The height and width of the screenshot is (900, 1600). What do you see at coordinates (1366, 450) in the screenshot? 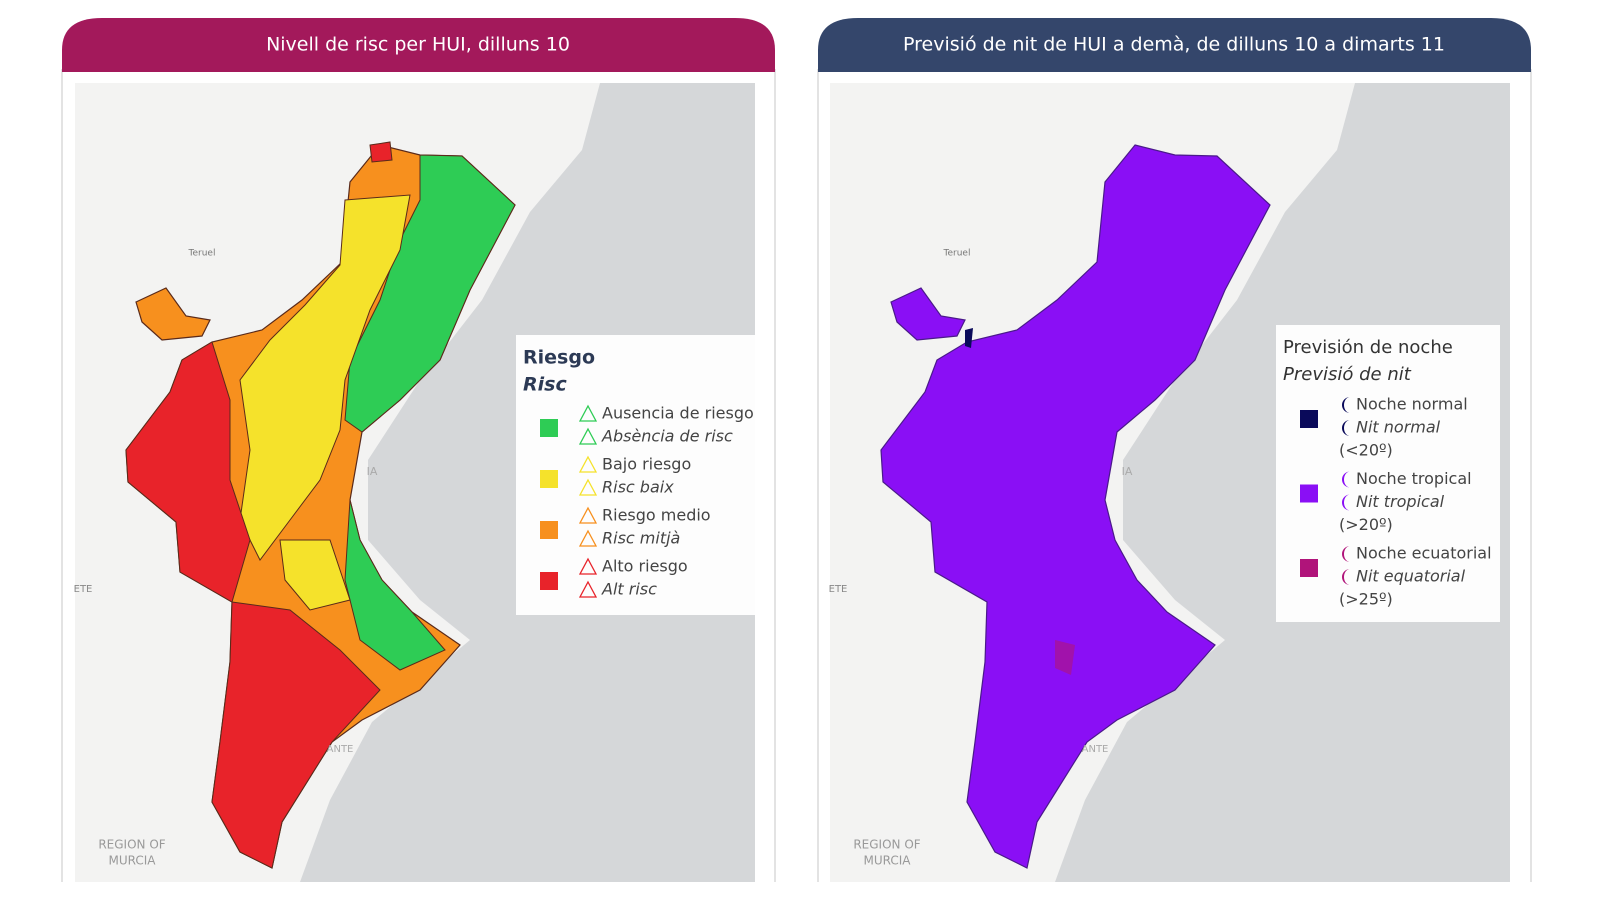
I see `legend-range: (<20º)` at bounding box center [1366, 450].